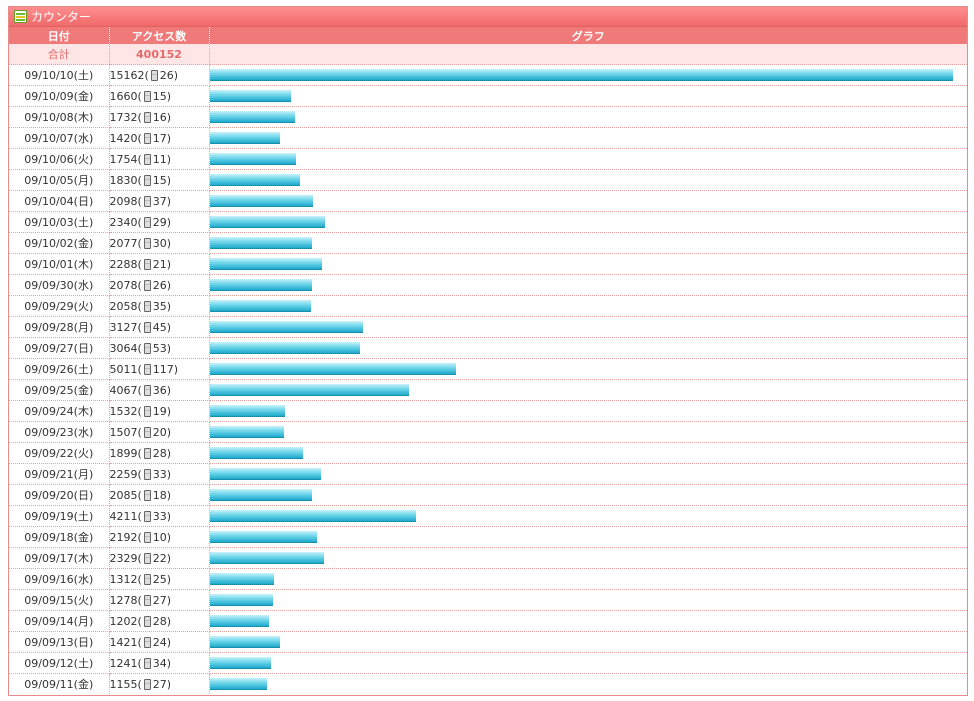 This screenshot has height=701, width=974. Describe the element at coordinates (123, 96) in the screenshot. I see `row-access-value: 1660` at that location.